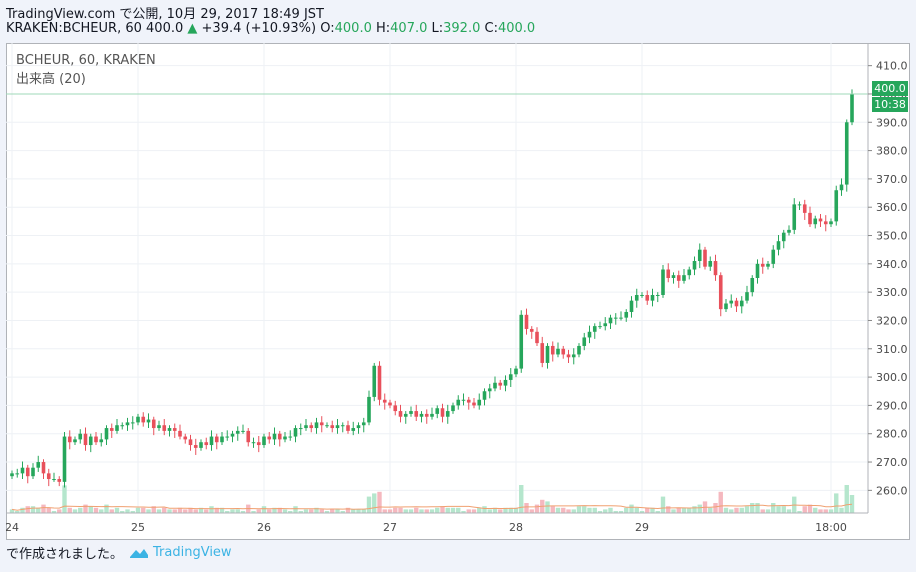 This screenshot has width=916, height=572. What do you see at coordinates (259, 28) in the screenshot?
I see `change-value: +39.4 (+10.93%)` at bounding box center [259, 28].